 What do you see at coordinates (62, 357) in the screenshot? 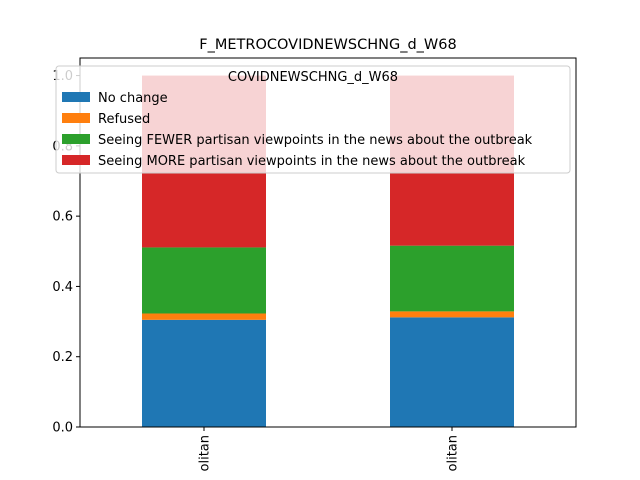
I see `y-tick-label: 0.2` at bounding box center [62, 357].